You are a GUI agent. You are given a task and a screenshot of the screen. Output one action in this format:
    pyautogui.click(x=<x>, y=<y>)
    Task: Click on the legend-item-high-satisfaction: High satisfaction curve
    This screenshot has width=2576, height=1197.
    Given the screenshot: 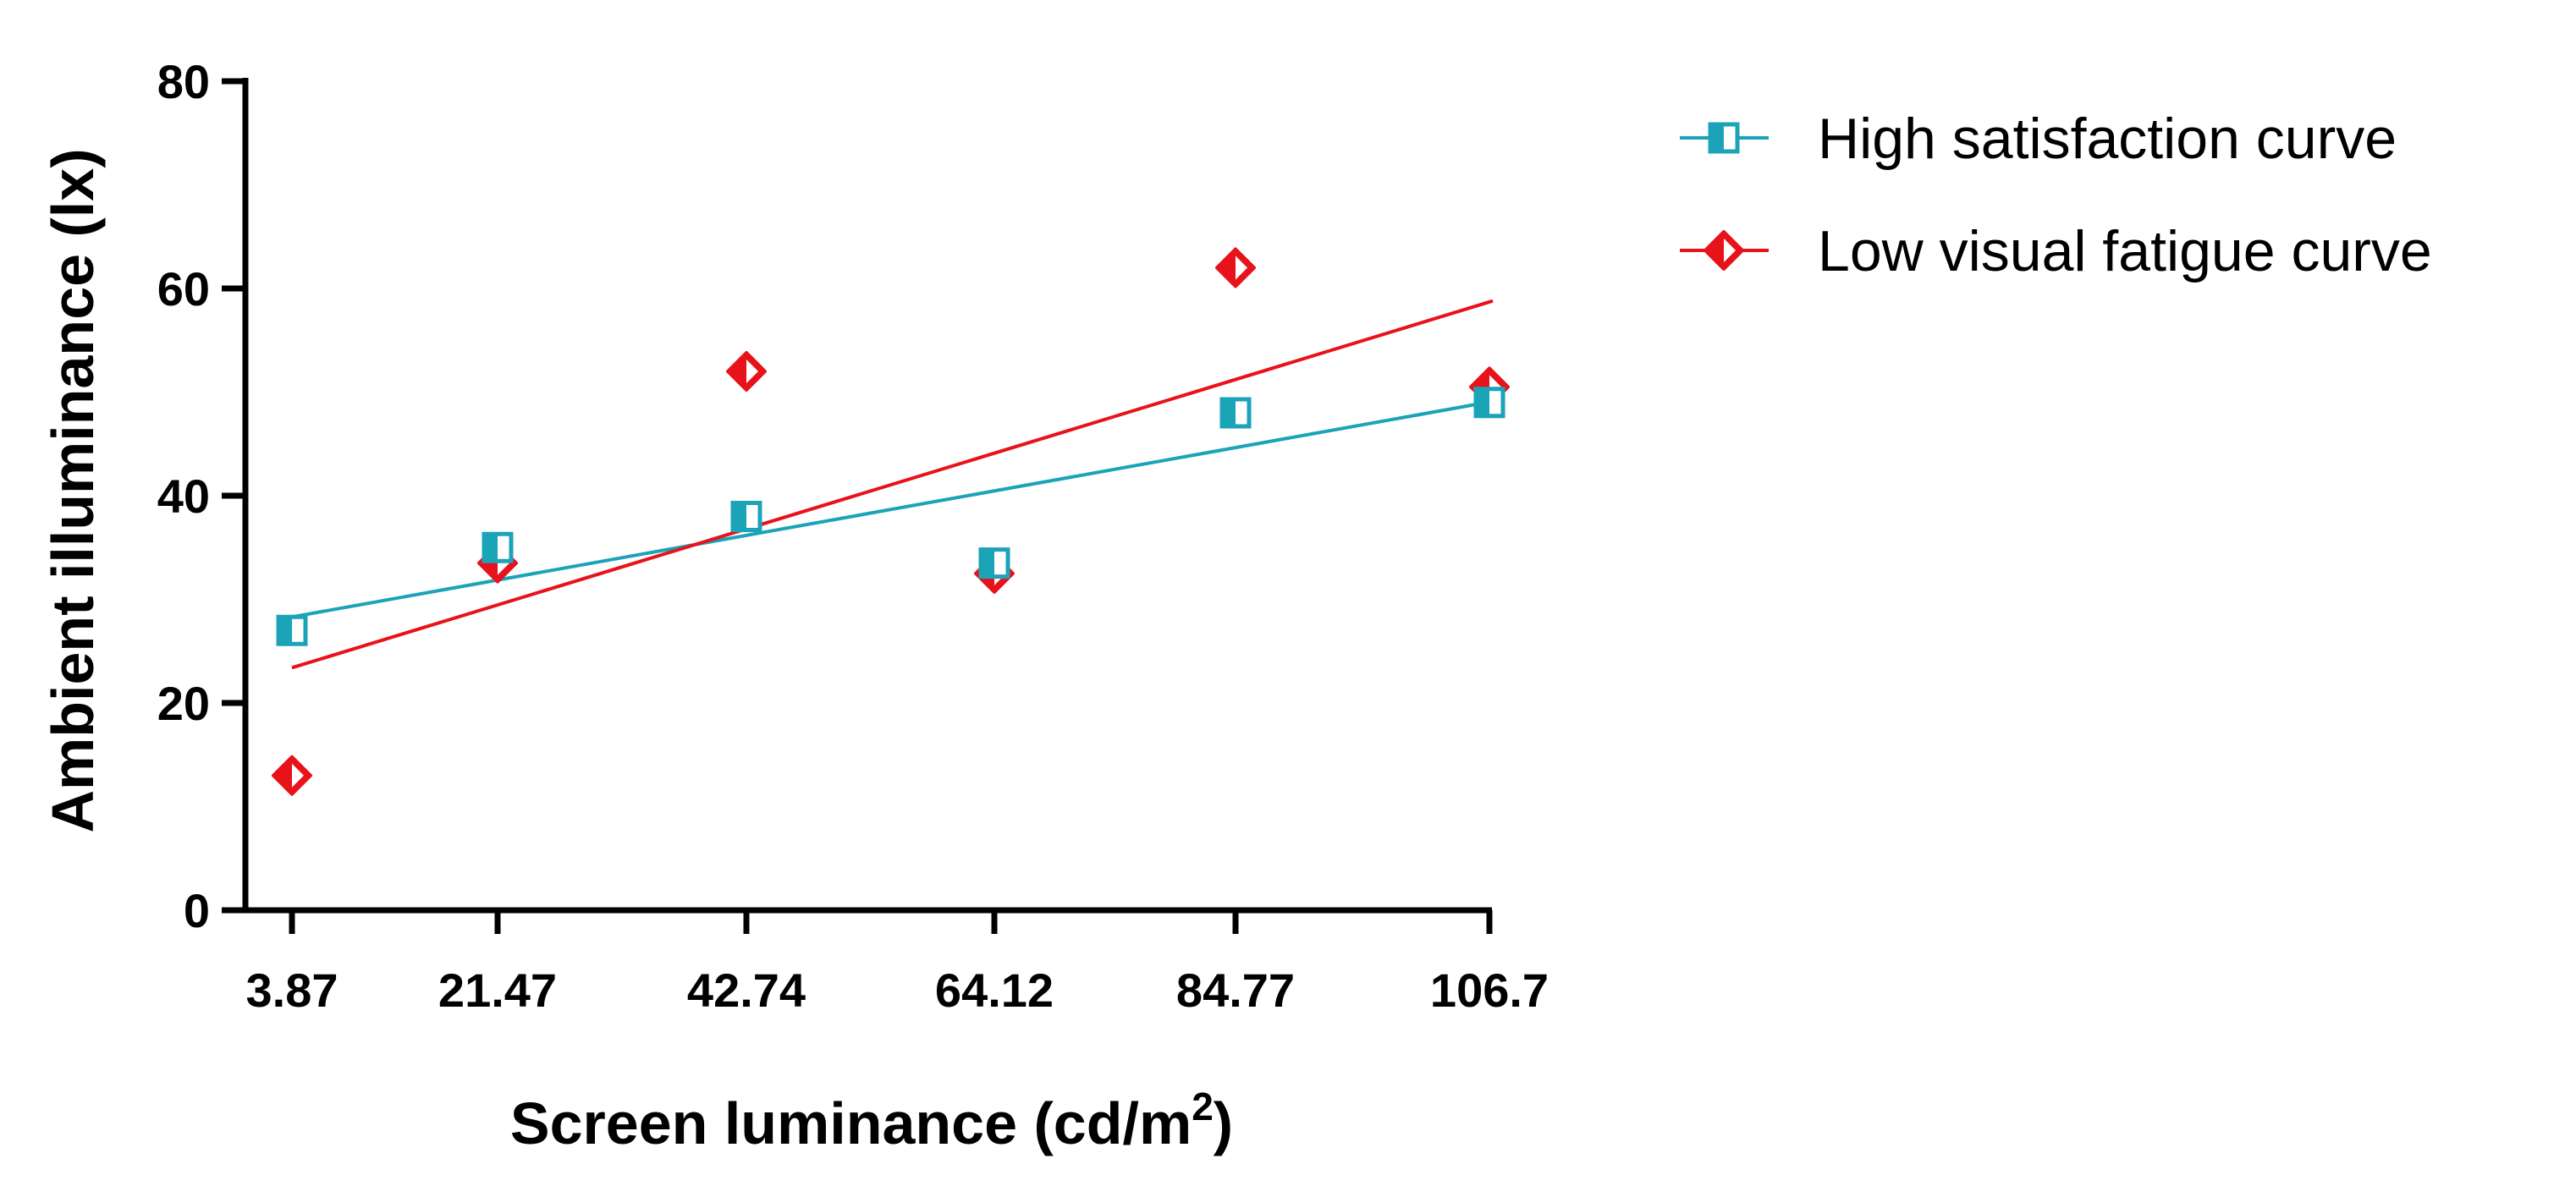 What is the action you would take?
    pyautogui.click(x=2038, y=139)
    